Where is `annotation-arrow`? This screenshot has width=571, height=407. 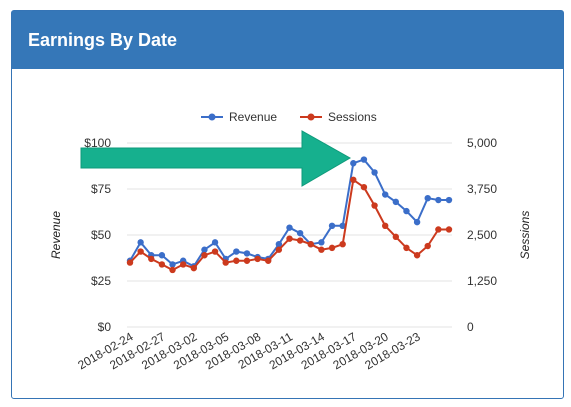
annotation-arrow is located at coordinates (216, 158).